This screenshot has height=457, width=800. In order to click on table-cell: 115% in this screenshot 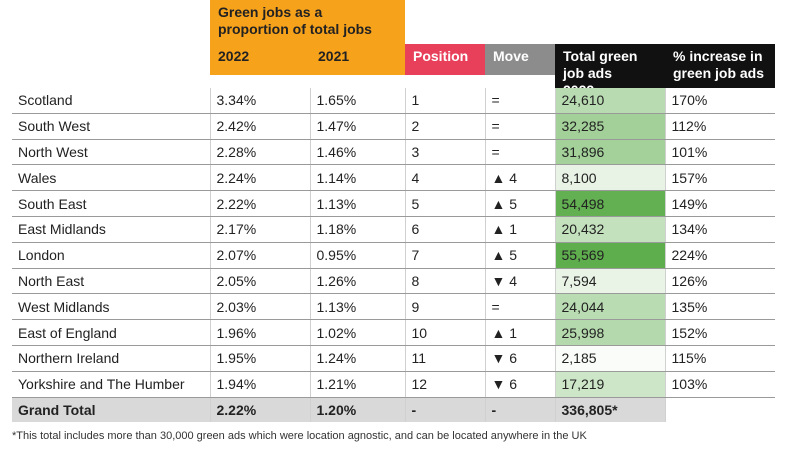, I will do `click(719, 358)`.